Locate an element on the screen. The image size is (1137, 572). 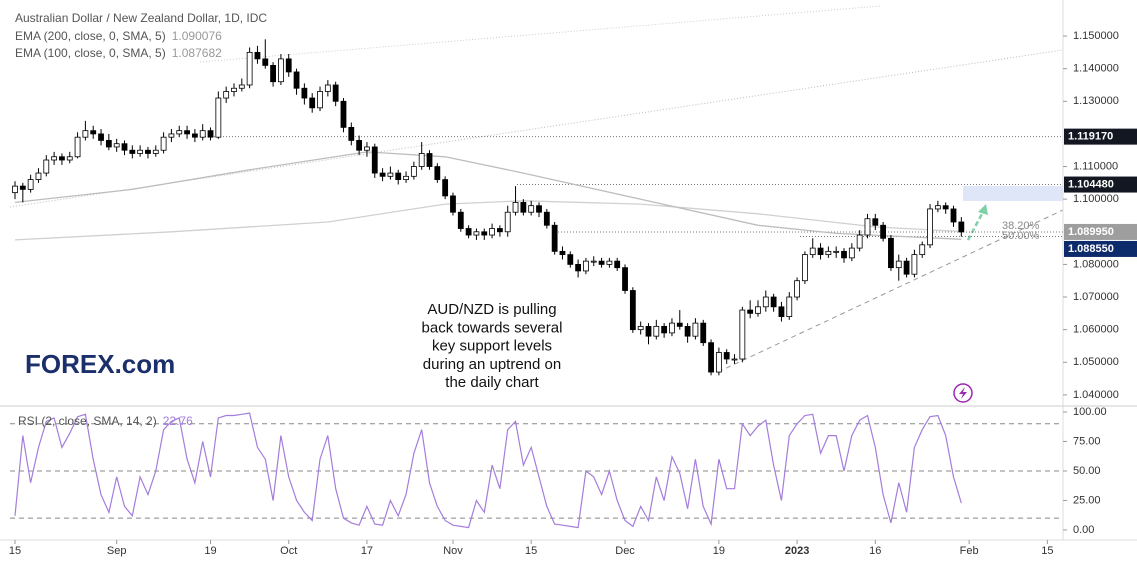
y-tick-label: 1.060000 is located at coordinates (1096, 330).